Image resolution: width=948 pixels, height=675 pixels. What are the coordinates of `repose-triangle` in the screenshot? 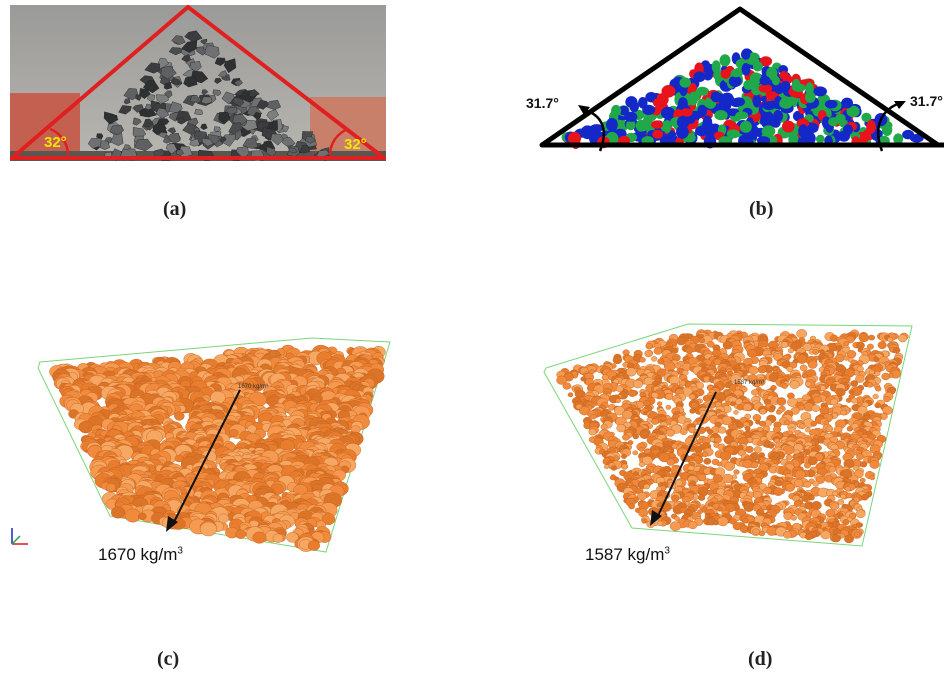 It's located at (198, 82).